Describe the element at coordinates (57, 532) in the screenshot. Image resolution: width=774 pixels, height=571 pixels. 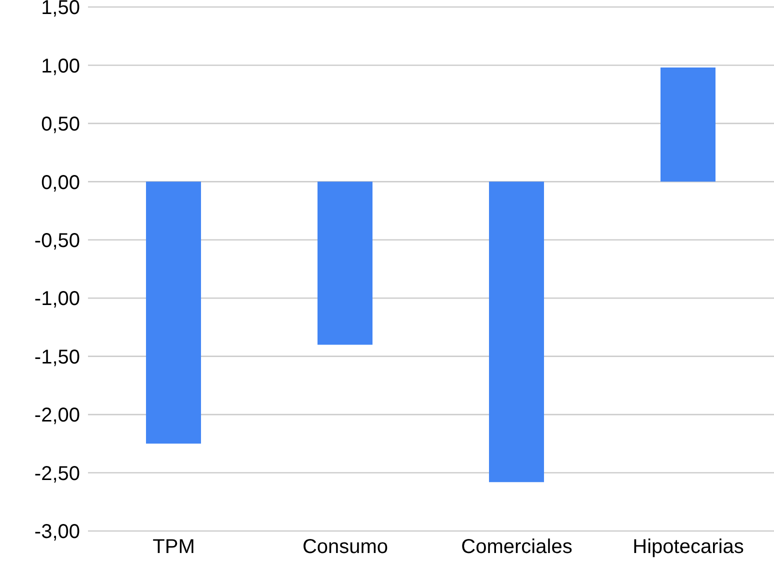
I see `y-tick-label: -3,00` at that location.